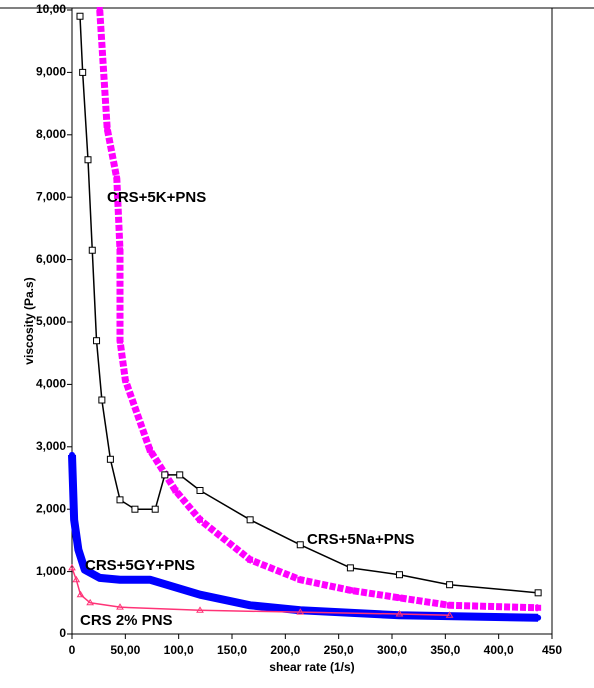  I want to click on x-tick-label: 250,0, so click(339, 650).